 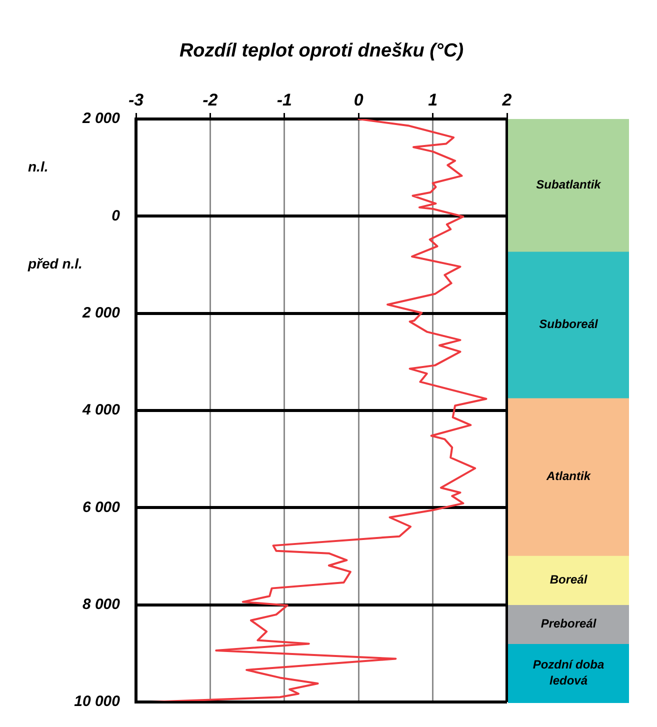 I want to click on series-label: Pozdní doba ledová, so click(x=568, y=673).